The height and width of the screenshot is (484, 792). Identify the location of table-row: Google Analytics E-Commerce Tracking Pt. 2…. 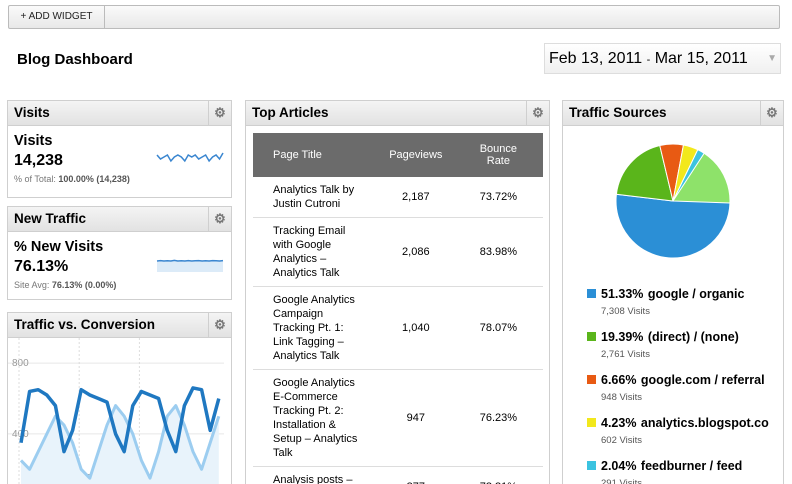
(398, 418).